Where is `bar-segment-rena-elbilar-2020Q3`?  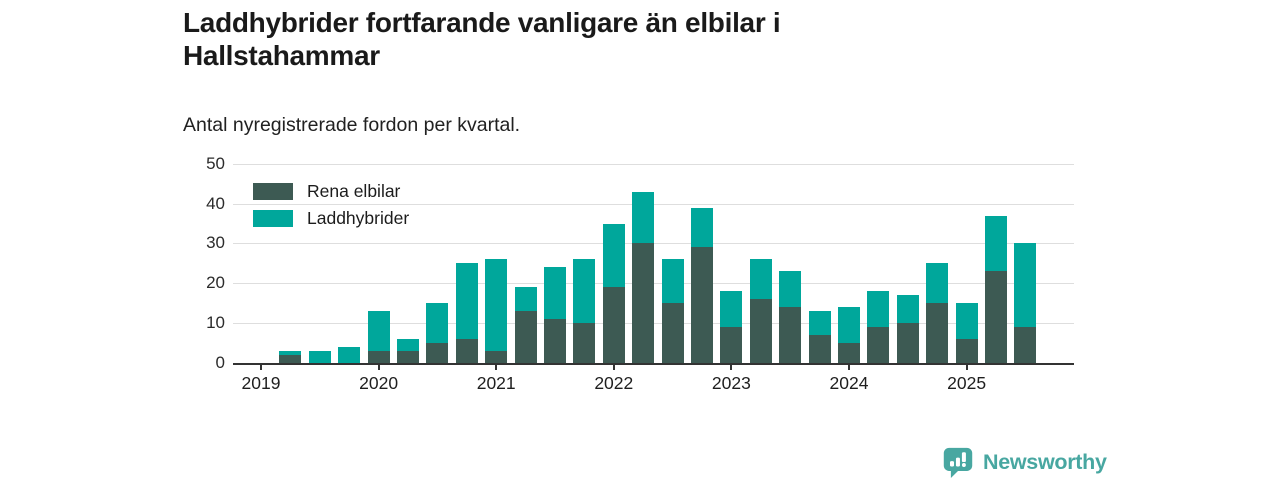
bar-segment-rena-elbilar-2020Q3 is located at coordinates (437, 352).